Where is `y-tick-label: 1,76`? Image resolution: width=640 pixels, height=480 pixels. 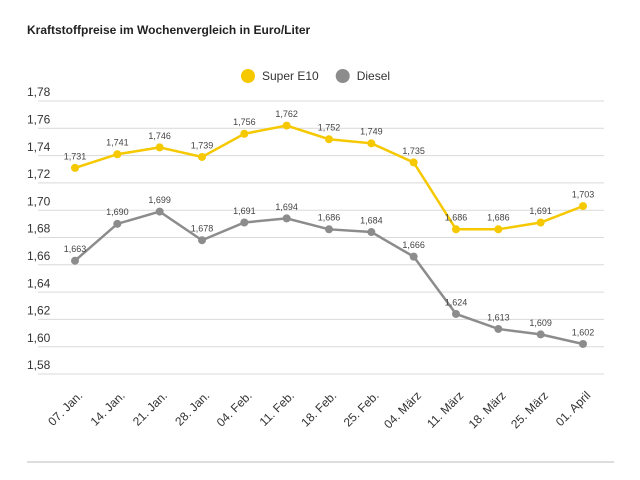
y-tick-label: 1,76 is located at coordinates (39, 119).